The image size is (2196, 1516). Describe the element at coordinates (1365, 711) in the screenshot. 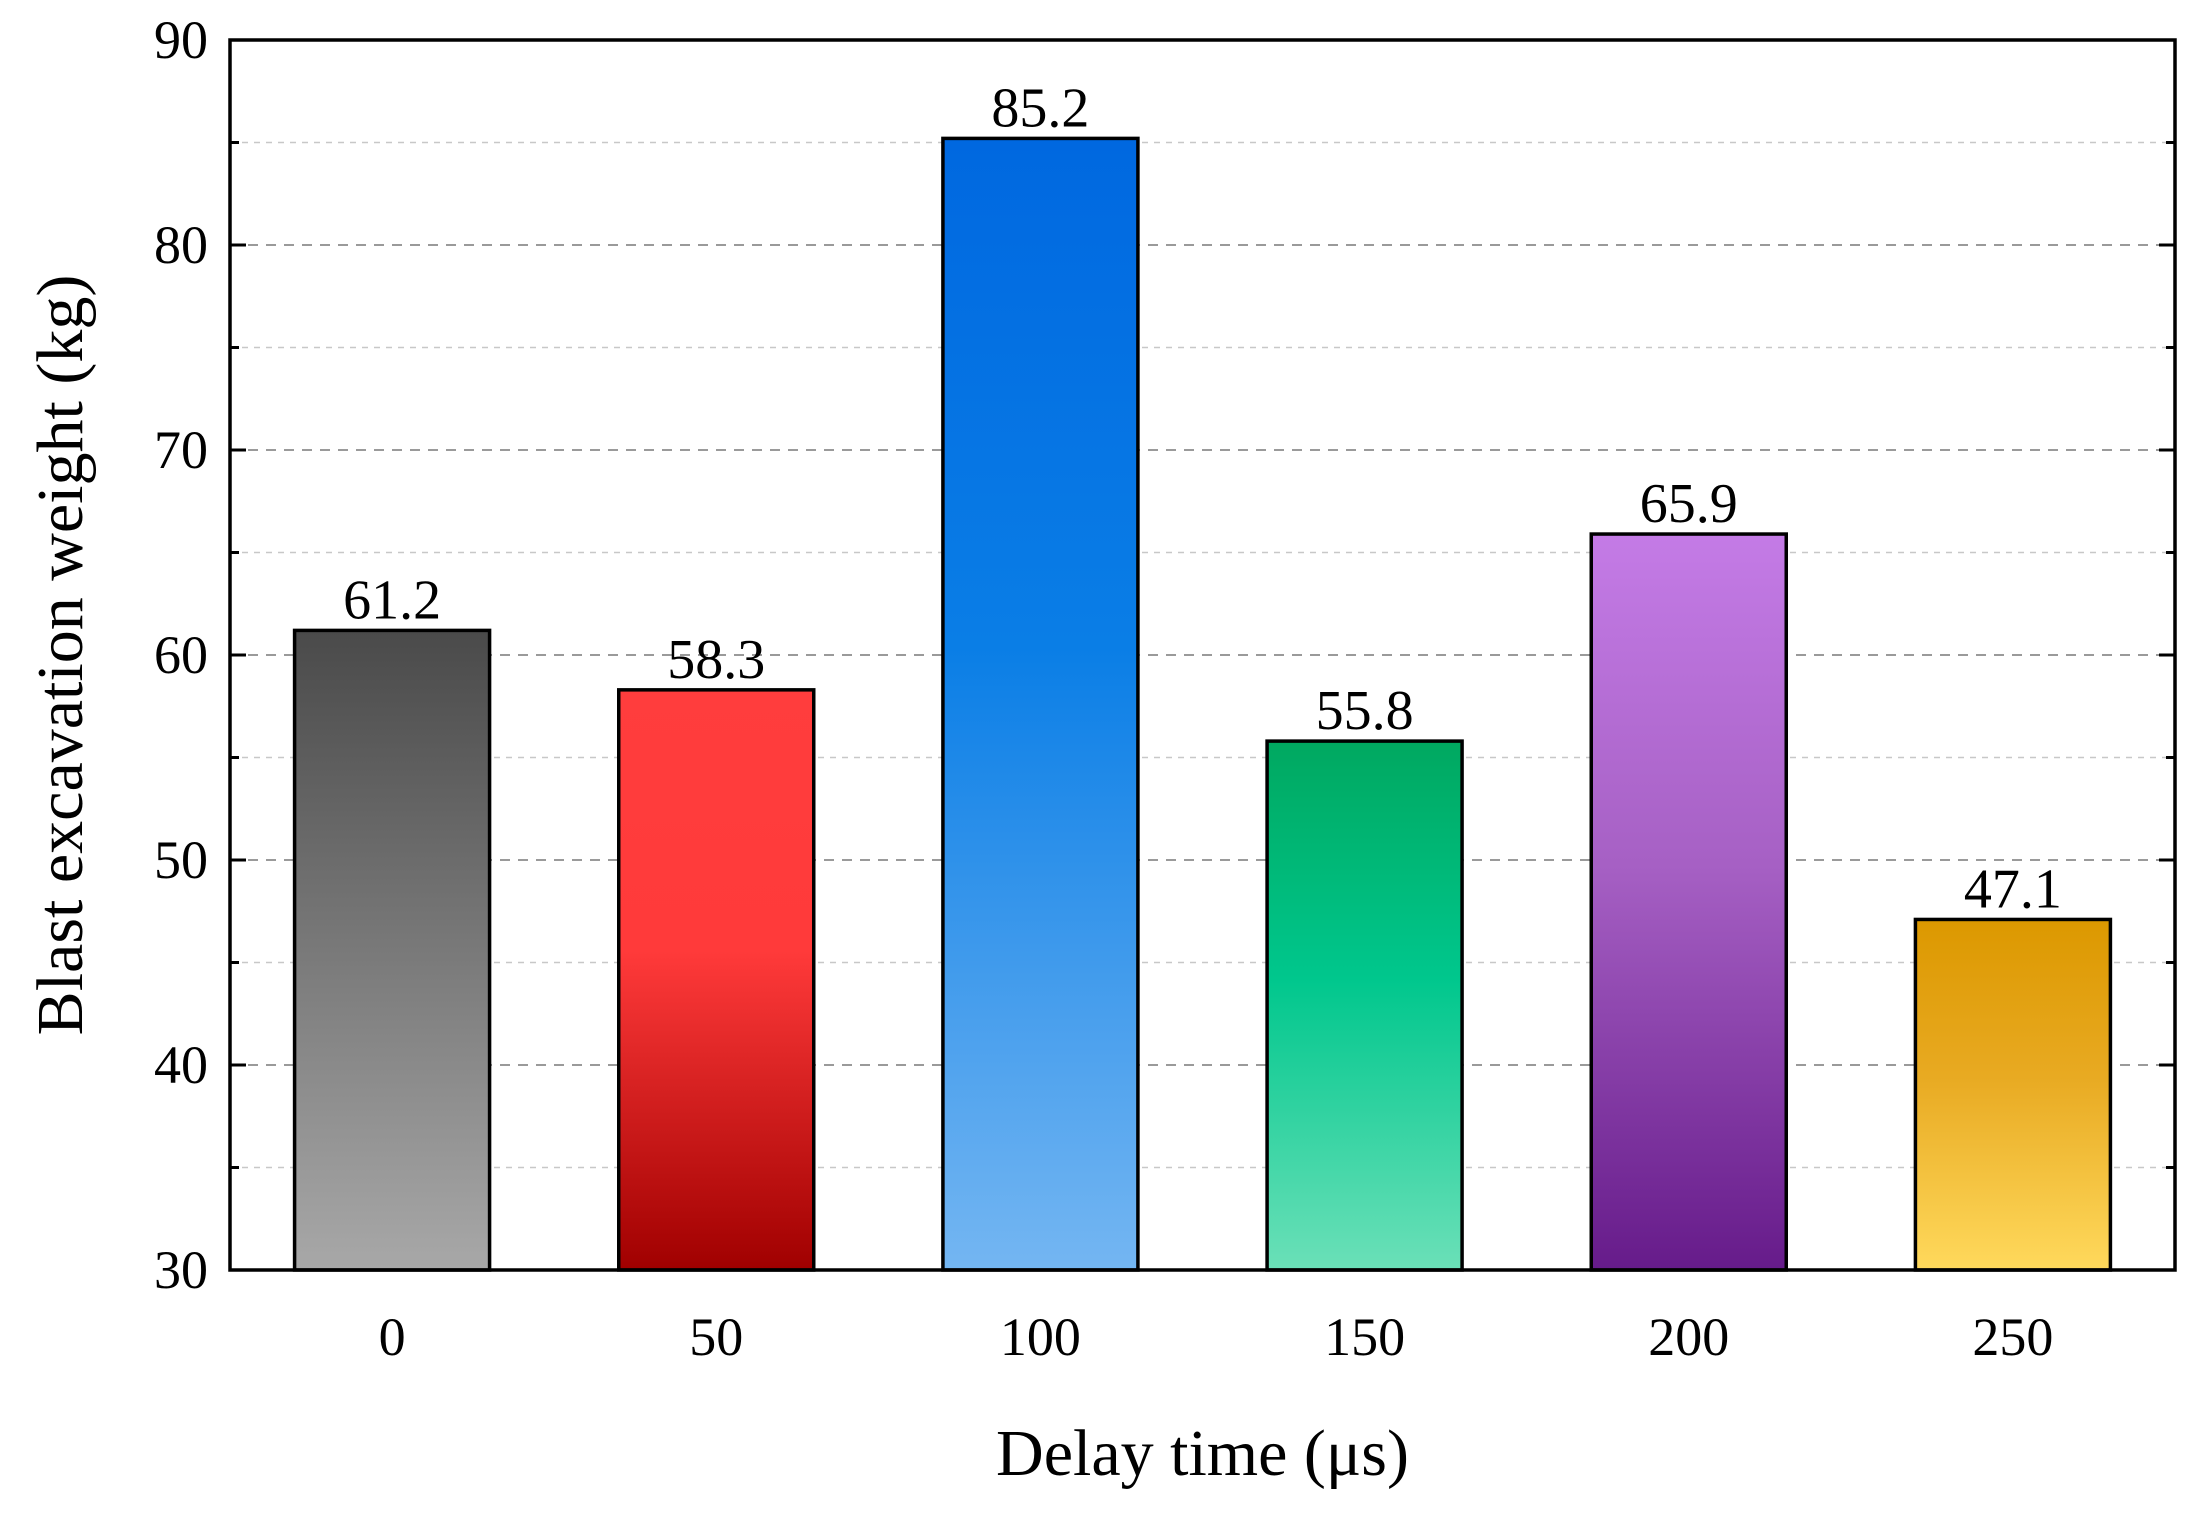

I see `data-label-150: 55.8` at that location.